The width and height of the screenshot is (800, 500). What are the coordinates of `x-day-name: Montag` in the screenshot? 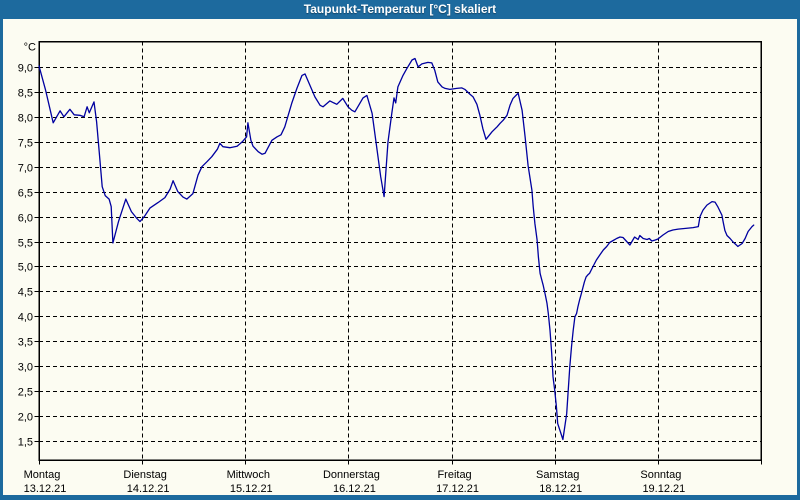 It's located at (42, 475).